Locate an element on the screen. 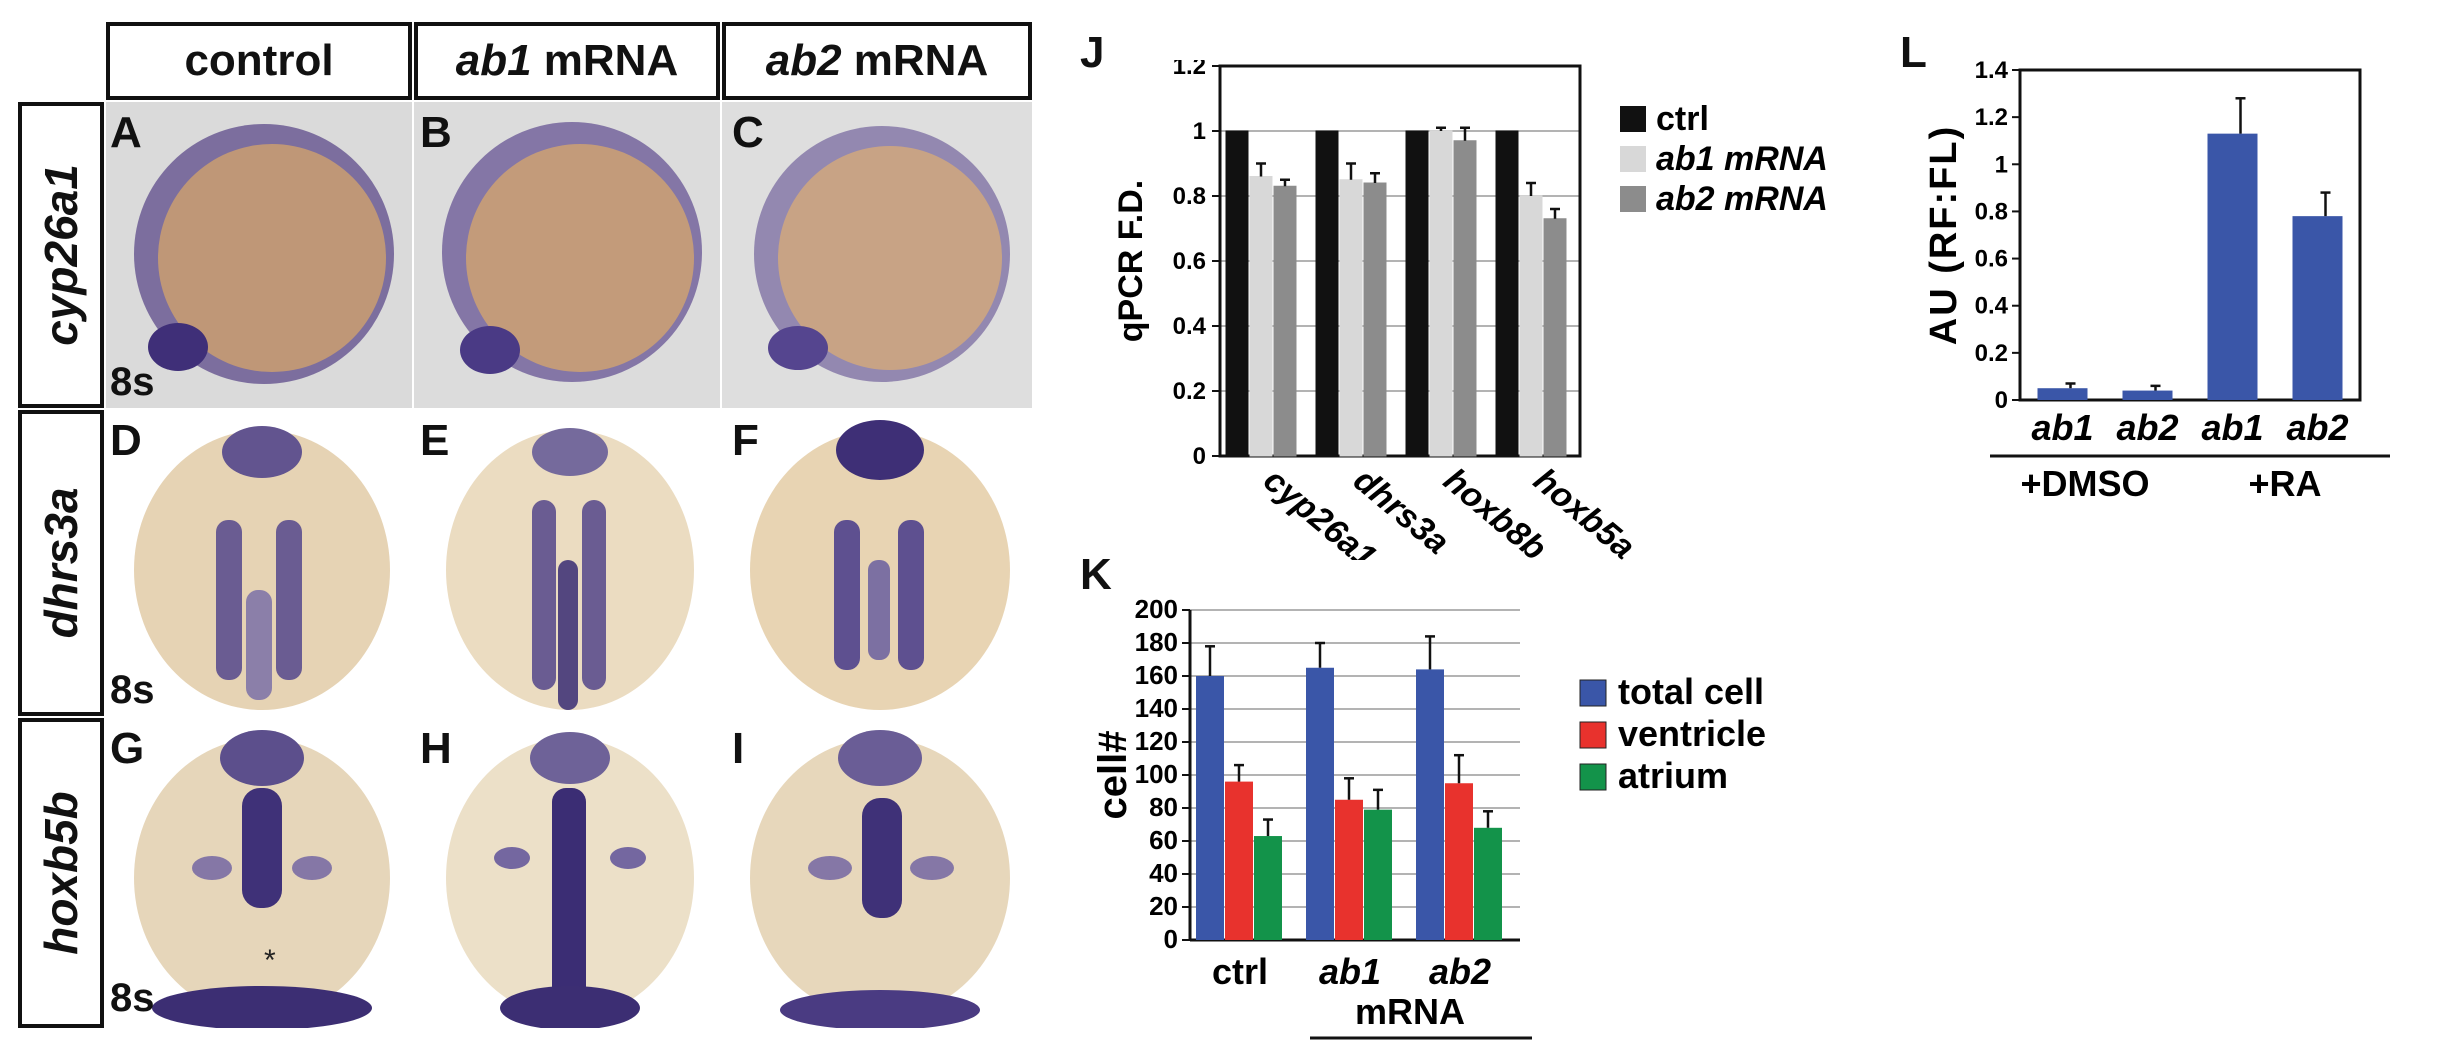  column-header-italic: ab1 is located at coordinates (493, 60).